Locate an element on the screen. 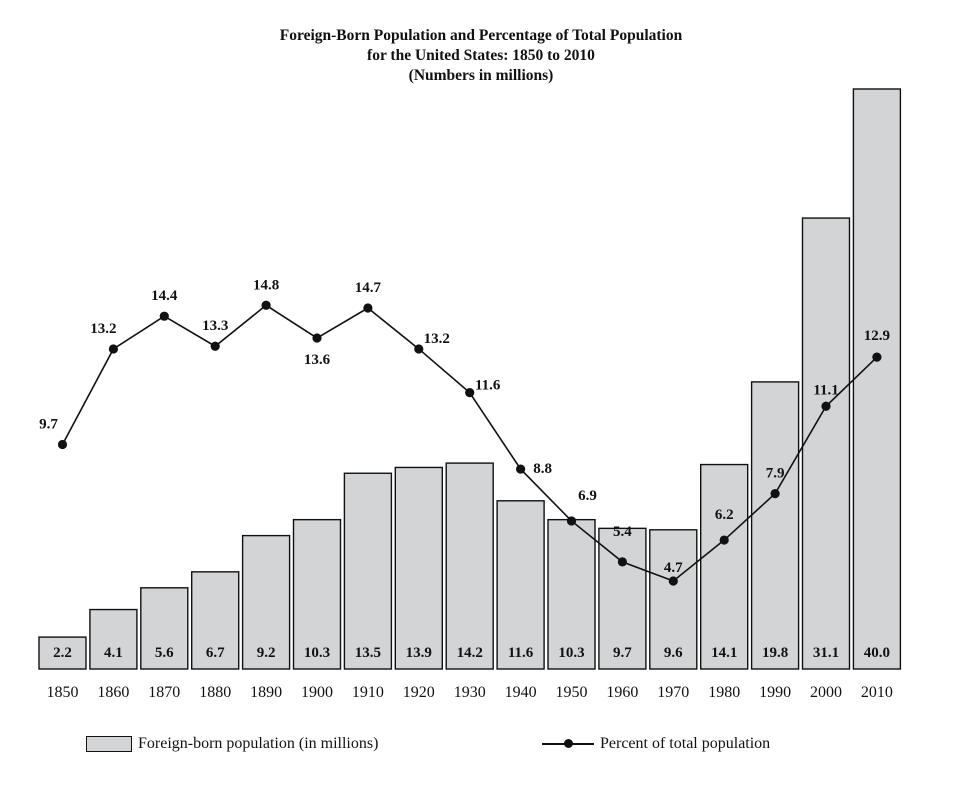 The width and height of the screenshot is (962, 800). x-tick-1940: 1940 is located at coordinates (521, 692).